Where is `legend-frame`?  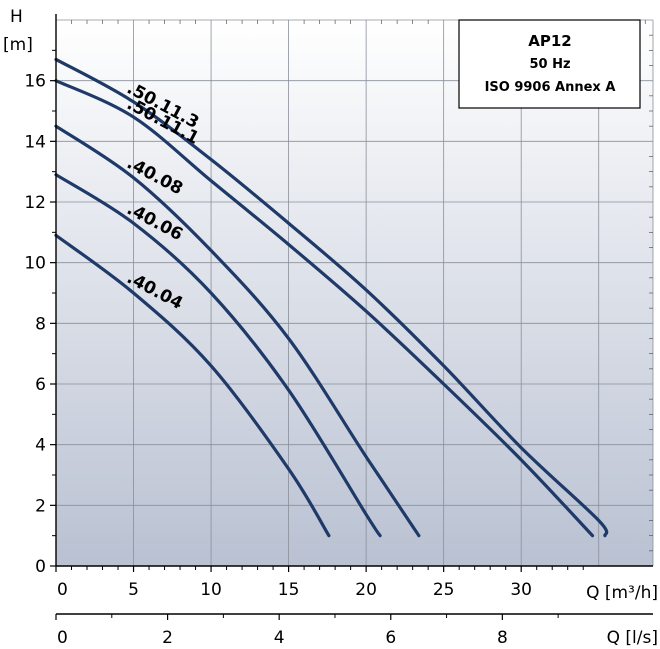
legend-frame is located at coordinates (549, 64).